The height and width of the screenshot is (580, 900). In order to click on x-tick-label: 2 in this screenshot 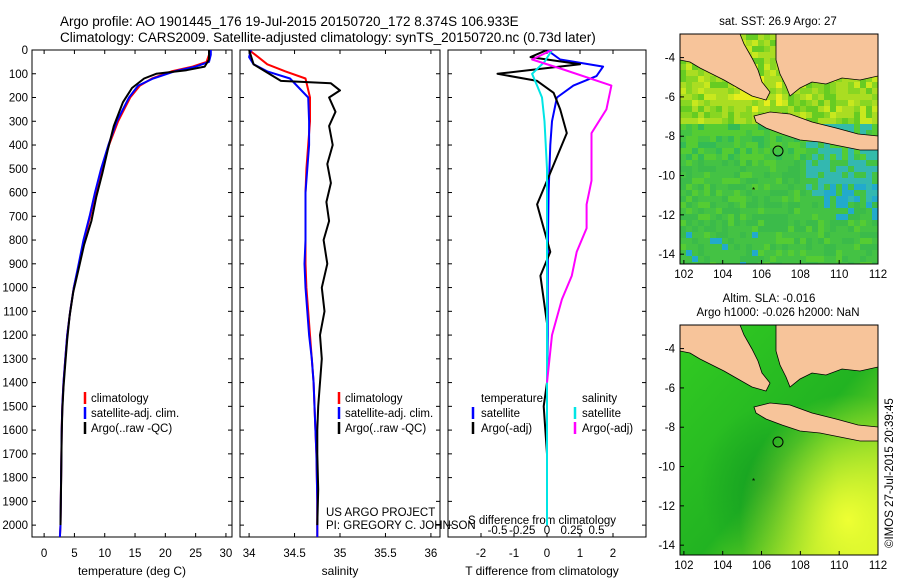, I will do `click(613, 554)`.